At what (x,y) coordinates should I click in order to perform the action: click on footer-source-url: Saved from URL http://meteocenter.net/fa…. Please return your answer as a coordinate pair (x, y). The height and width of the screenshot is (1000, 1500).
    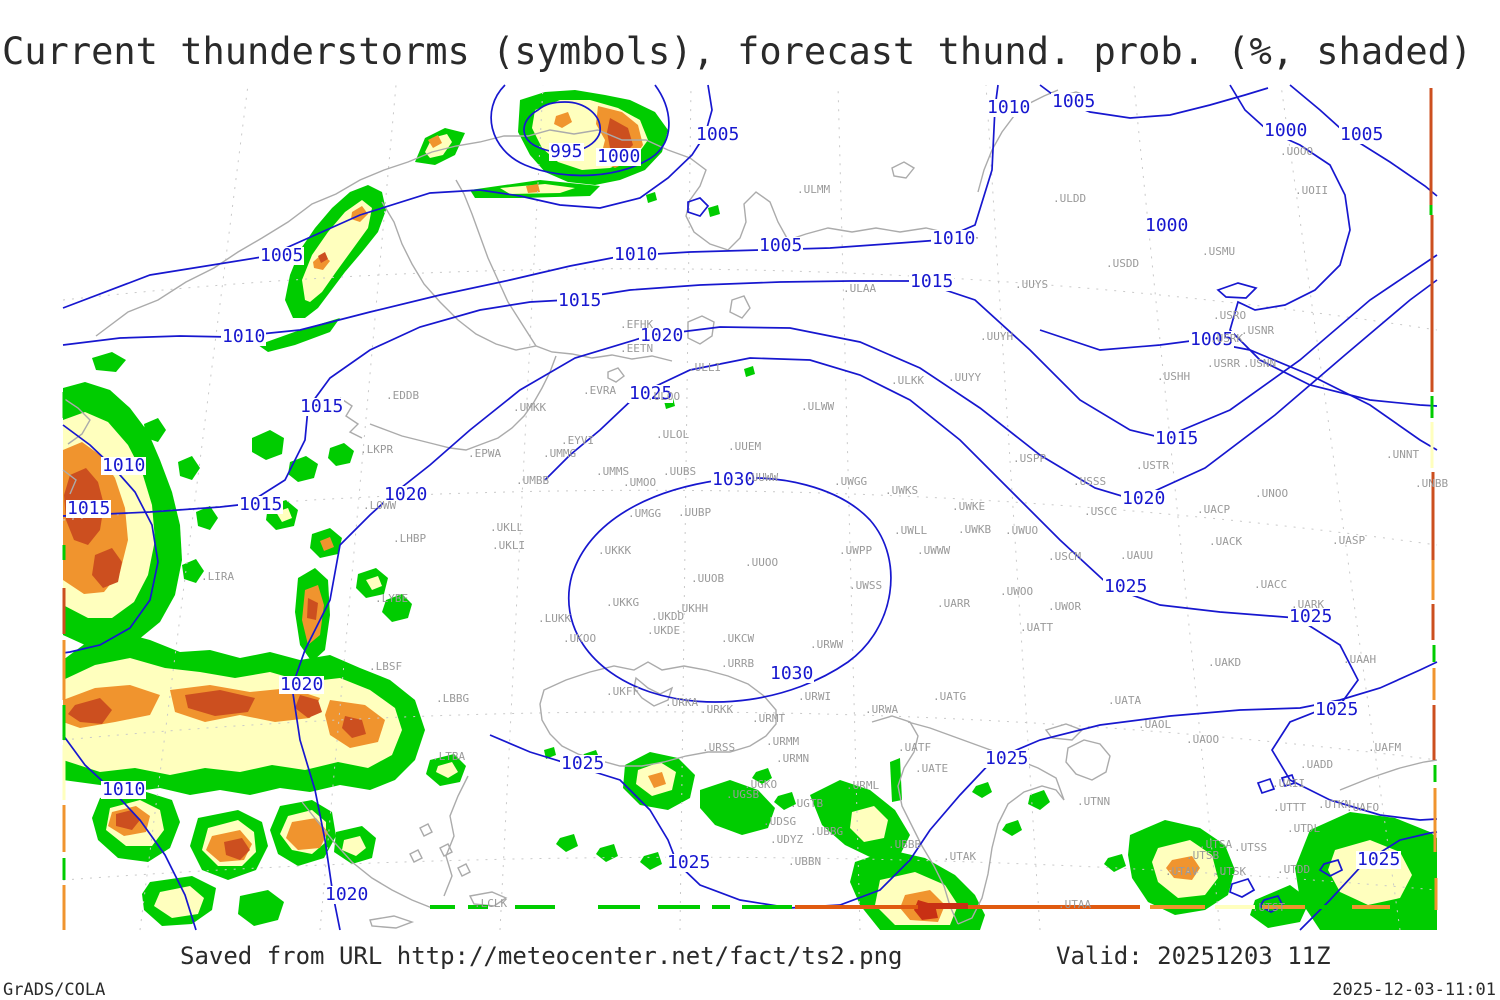
    Looking at the image, I should click on (541, 956).